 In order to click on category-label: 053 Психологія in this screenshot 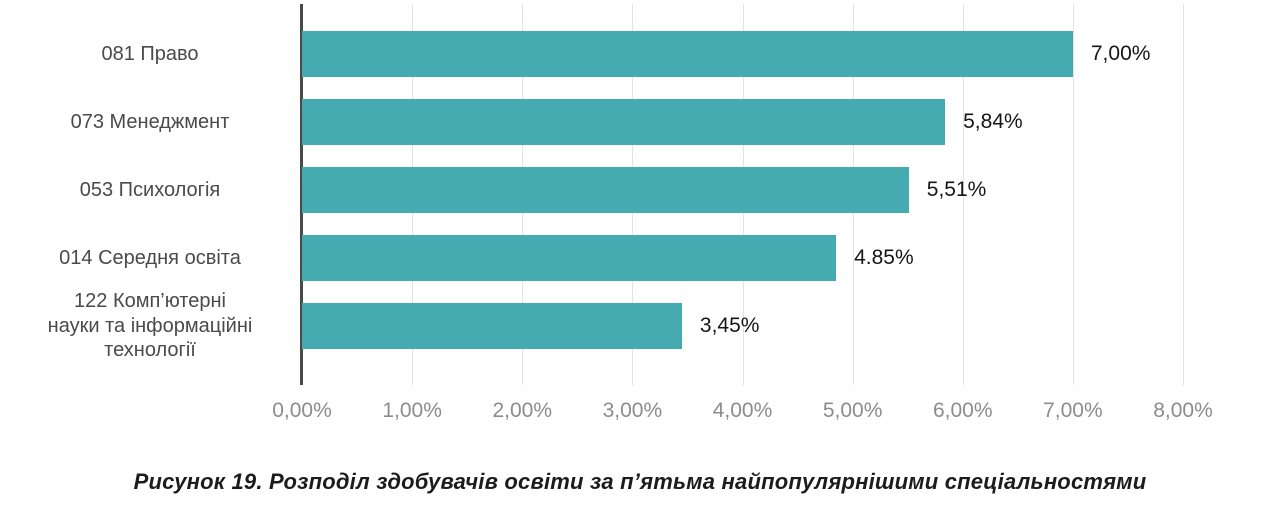, I will do `click(150, 189)`.